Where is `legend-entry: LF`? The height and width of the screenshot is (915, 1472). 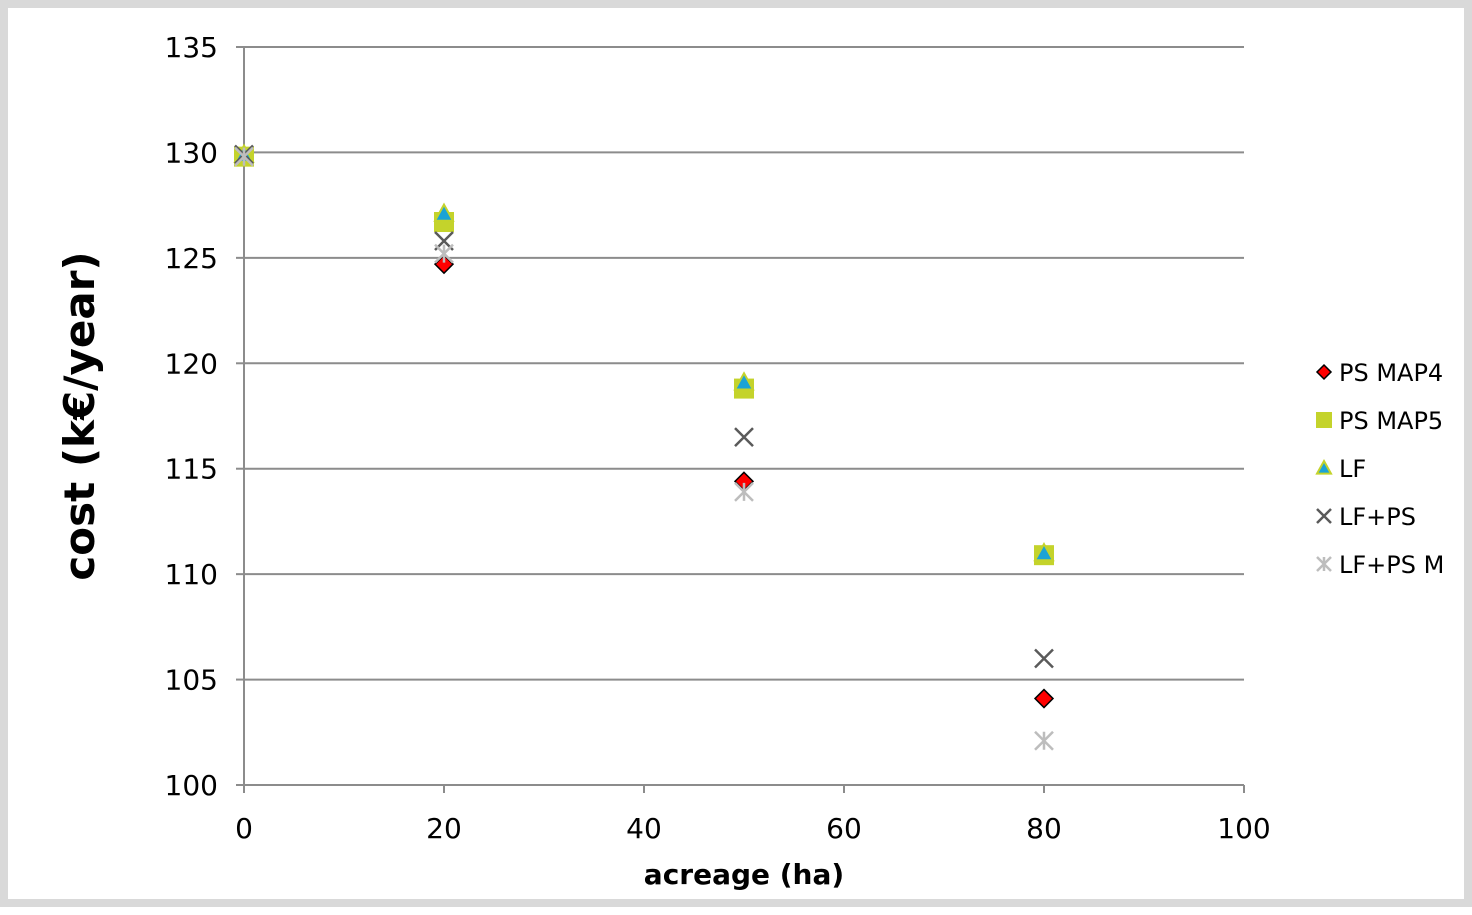
legend-entry: LF is located at coordinates (1340, 469).